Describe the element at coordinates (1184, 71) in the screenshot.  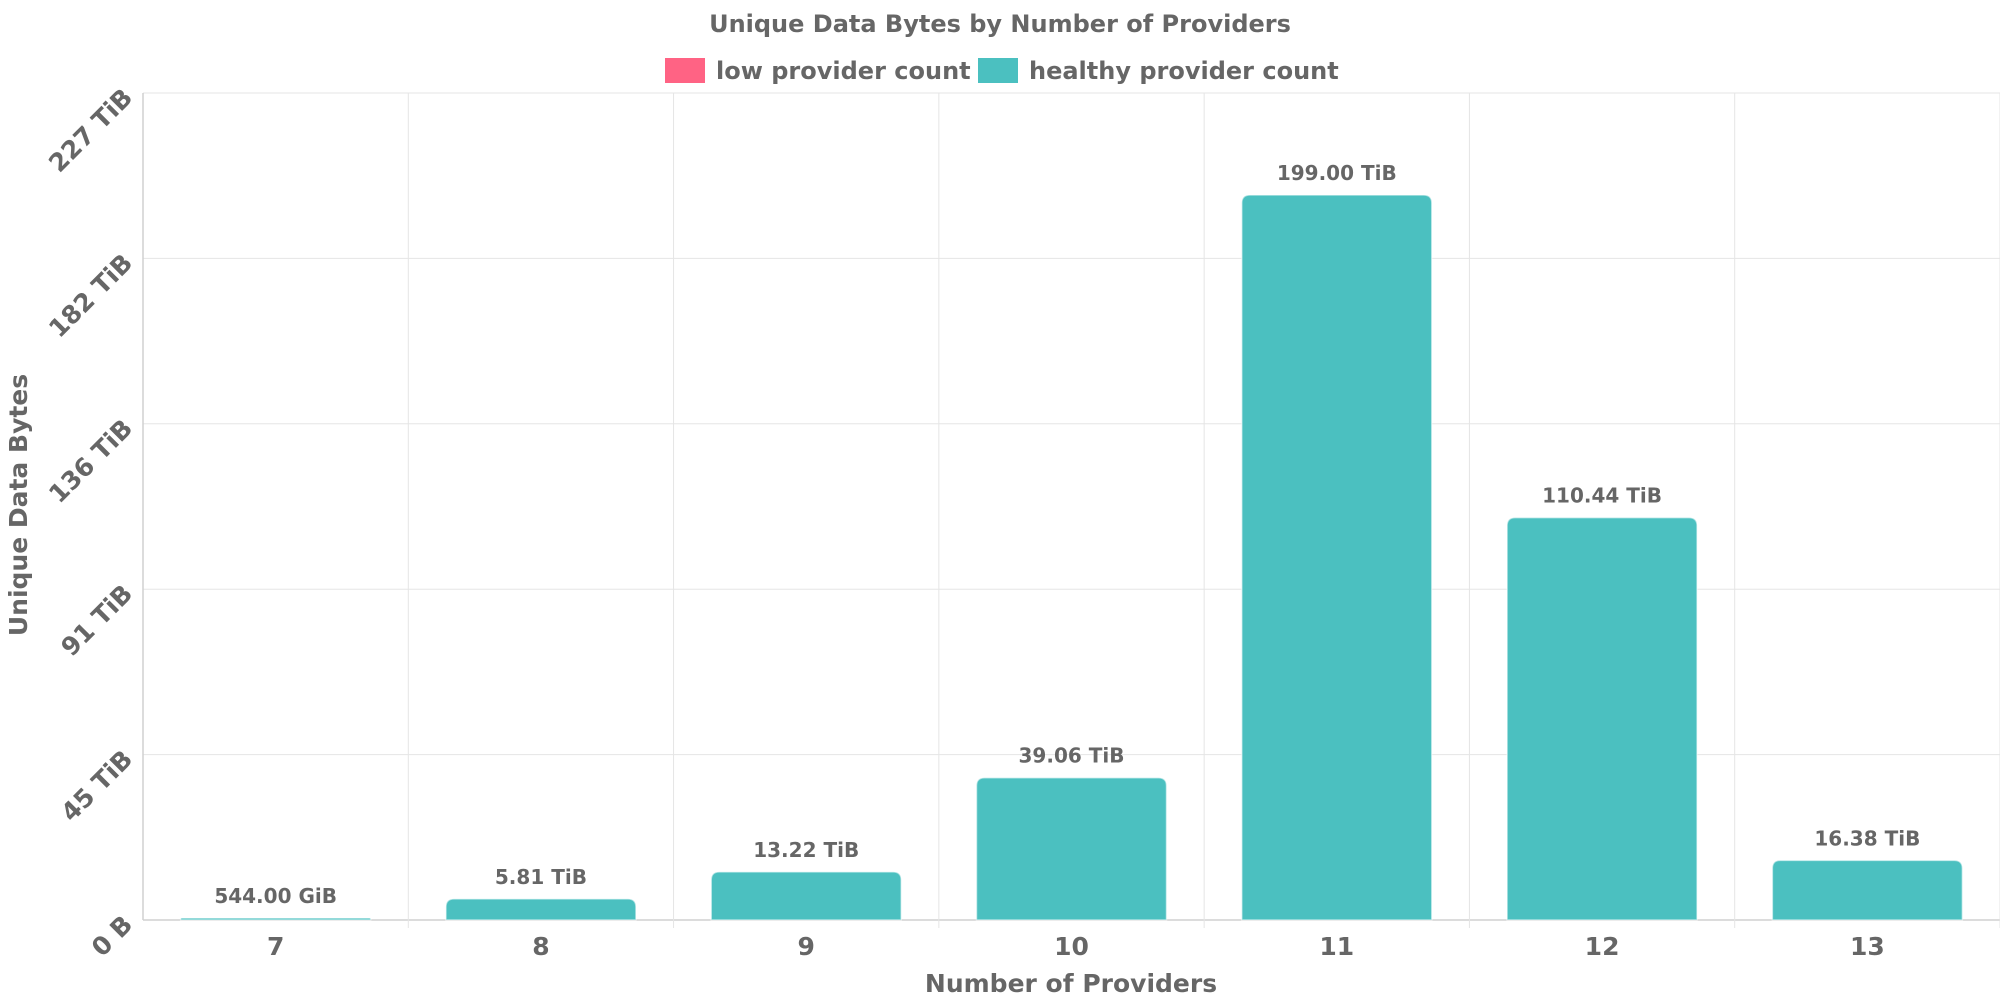
I see `legend-label: healthy provider count` at that location.